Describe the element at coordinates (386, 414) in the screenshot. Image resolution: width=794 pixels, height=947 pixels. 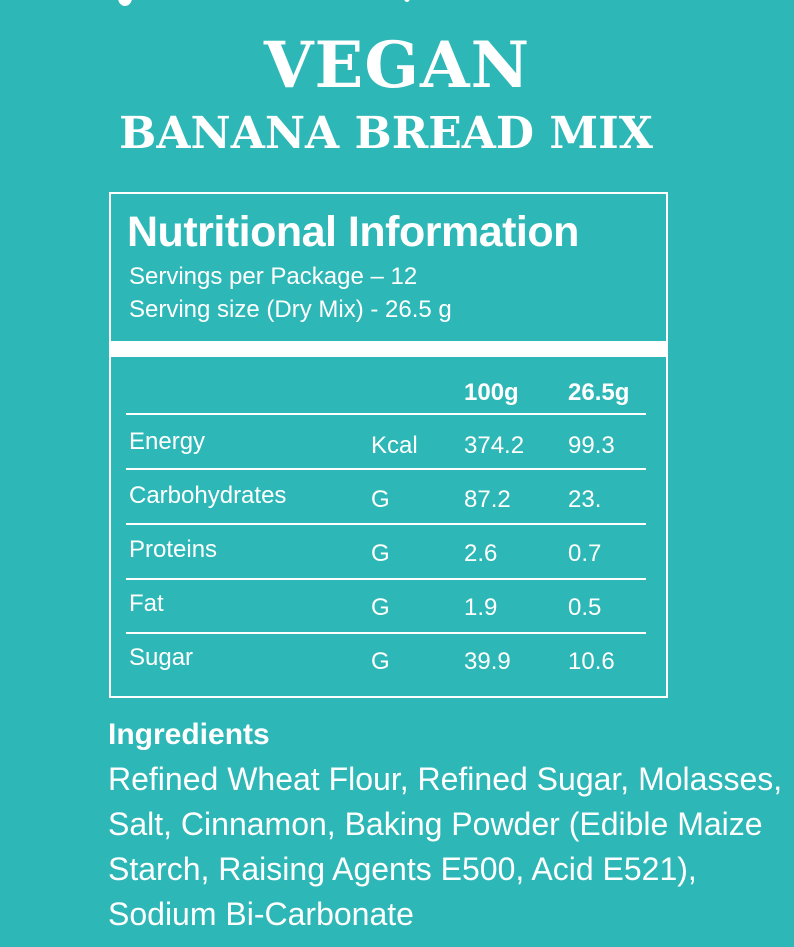
I see `table-header-rule` at that location.